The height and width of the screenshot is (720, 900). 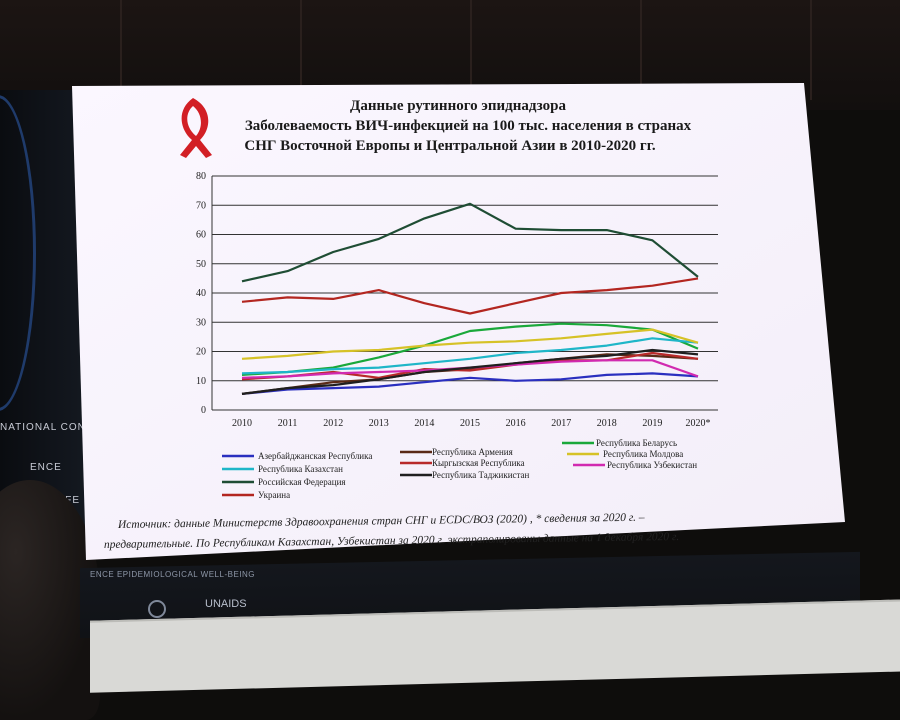 What do you see at coordinates (315, 456) in the screenshot?
I see `legend-label: Азербайджанская Республика` at bounding box center [315, 456].